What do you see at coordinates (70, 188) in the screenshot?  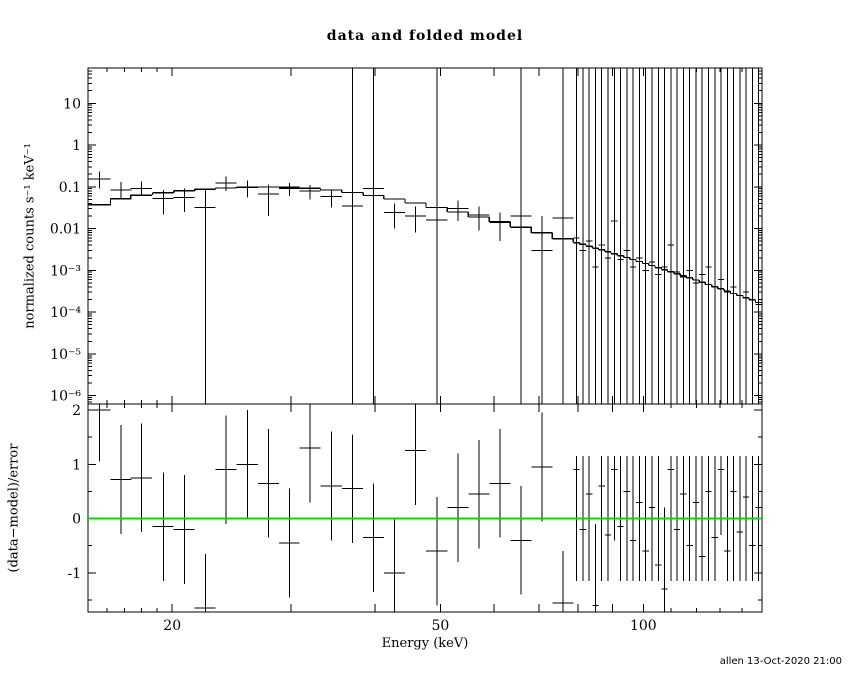 I see `tick-label: 0.1` at bounding box center [70, 188].